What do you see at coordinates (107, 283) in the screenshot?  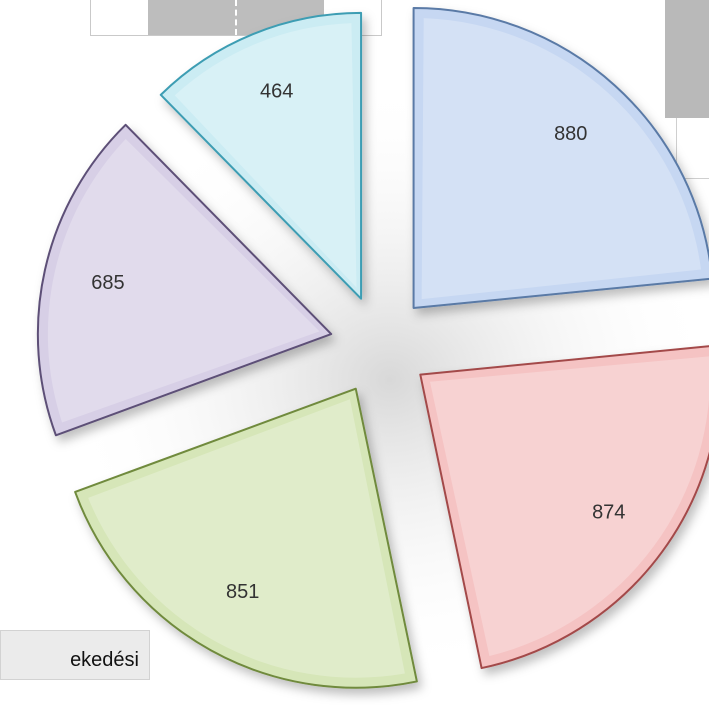 I see `data-label-685: 685` at bounding box center [107, 283].